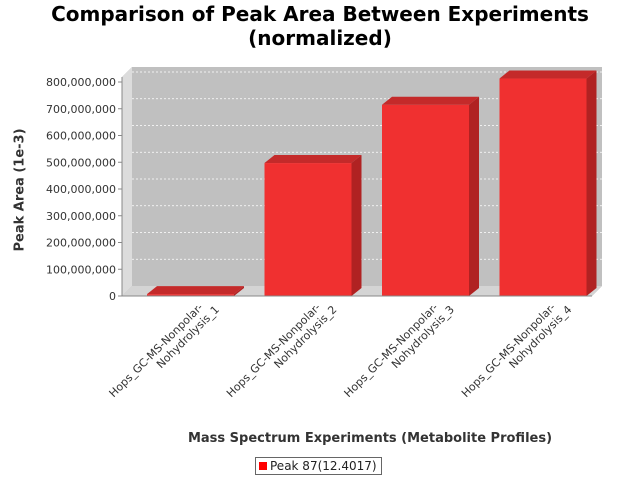 This screenshot has width=640, height=480. I want to click on y-tick-label: 200,000,000, so click(81, 243).